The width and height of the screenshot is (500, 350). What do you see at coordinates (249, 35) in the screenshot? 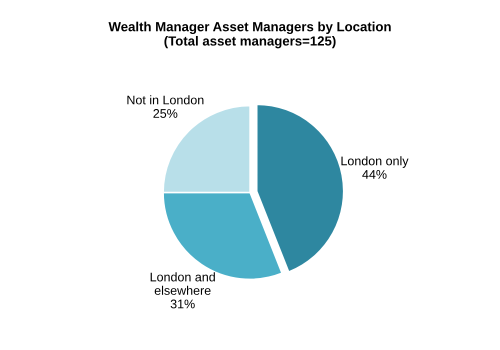
I see `chart-title: Wealth Manager Asset Managers by Location (Total asset managers=125)` at bounding box center [249, 35].